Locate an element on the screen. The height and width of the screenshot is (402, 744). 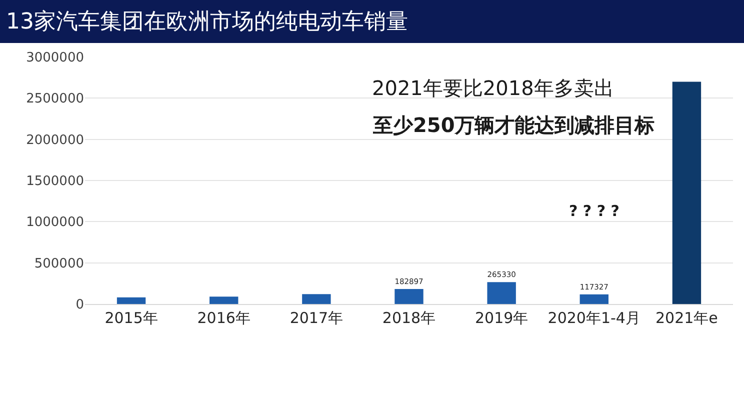
annotation: 2021年要比2018年多卖出 is located at coordinates (493, 88).